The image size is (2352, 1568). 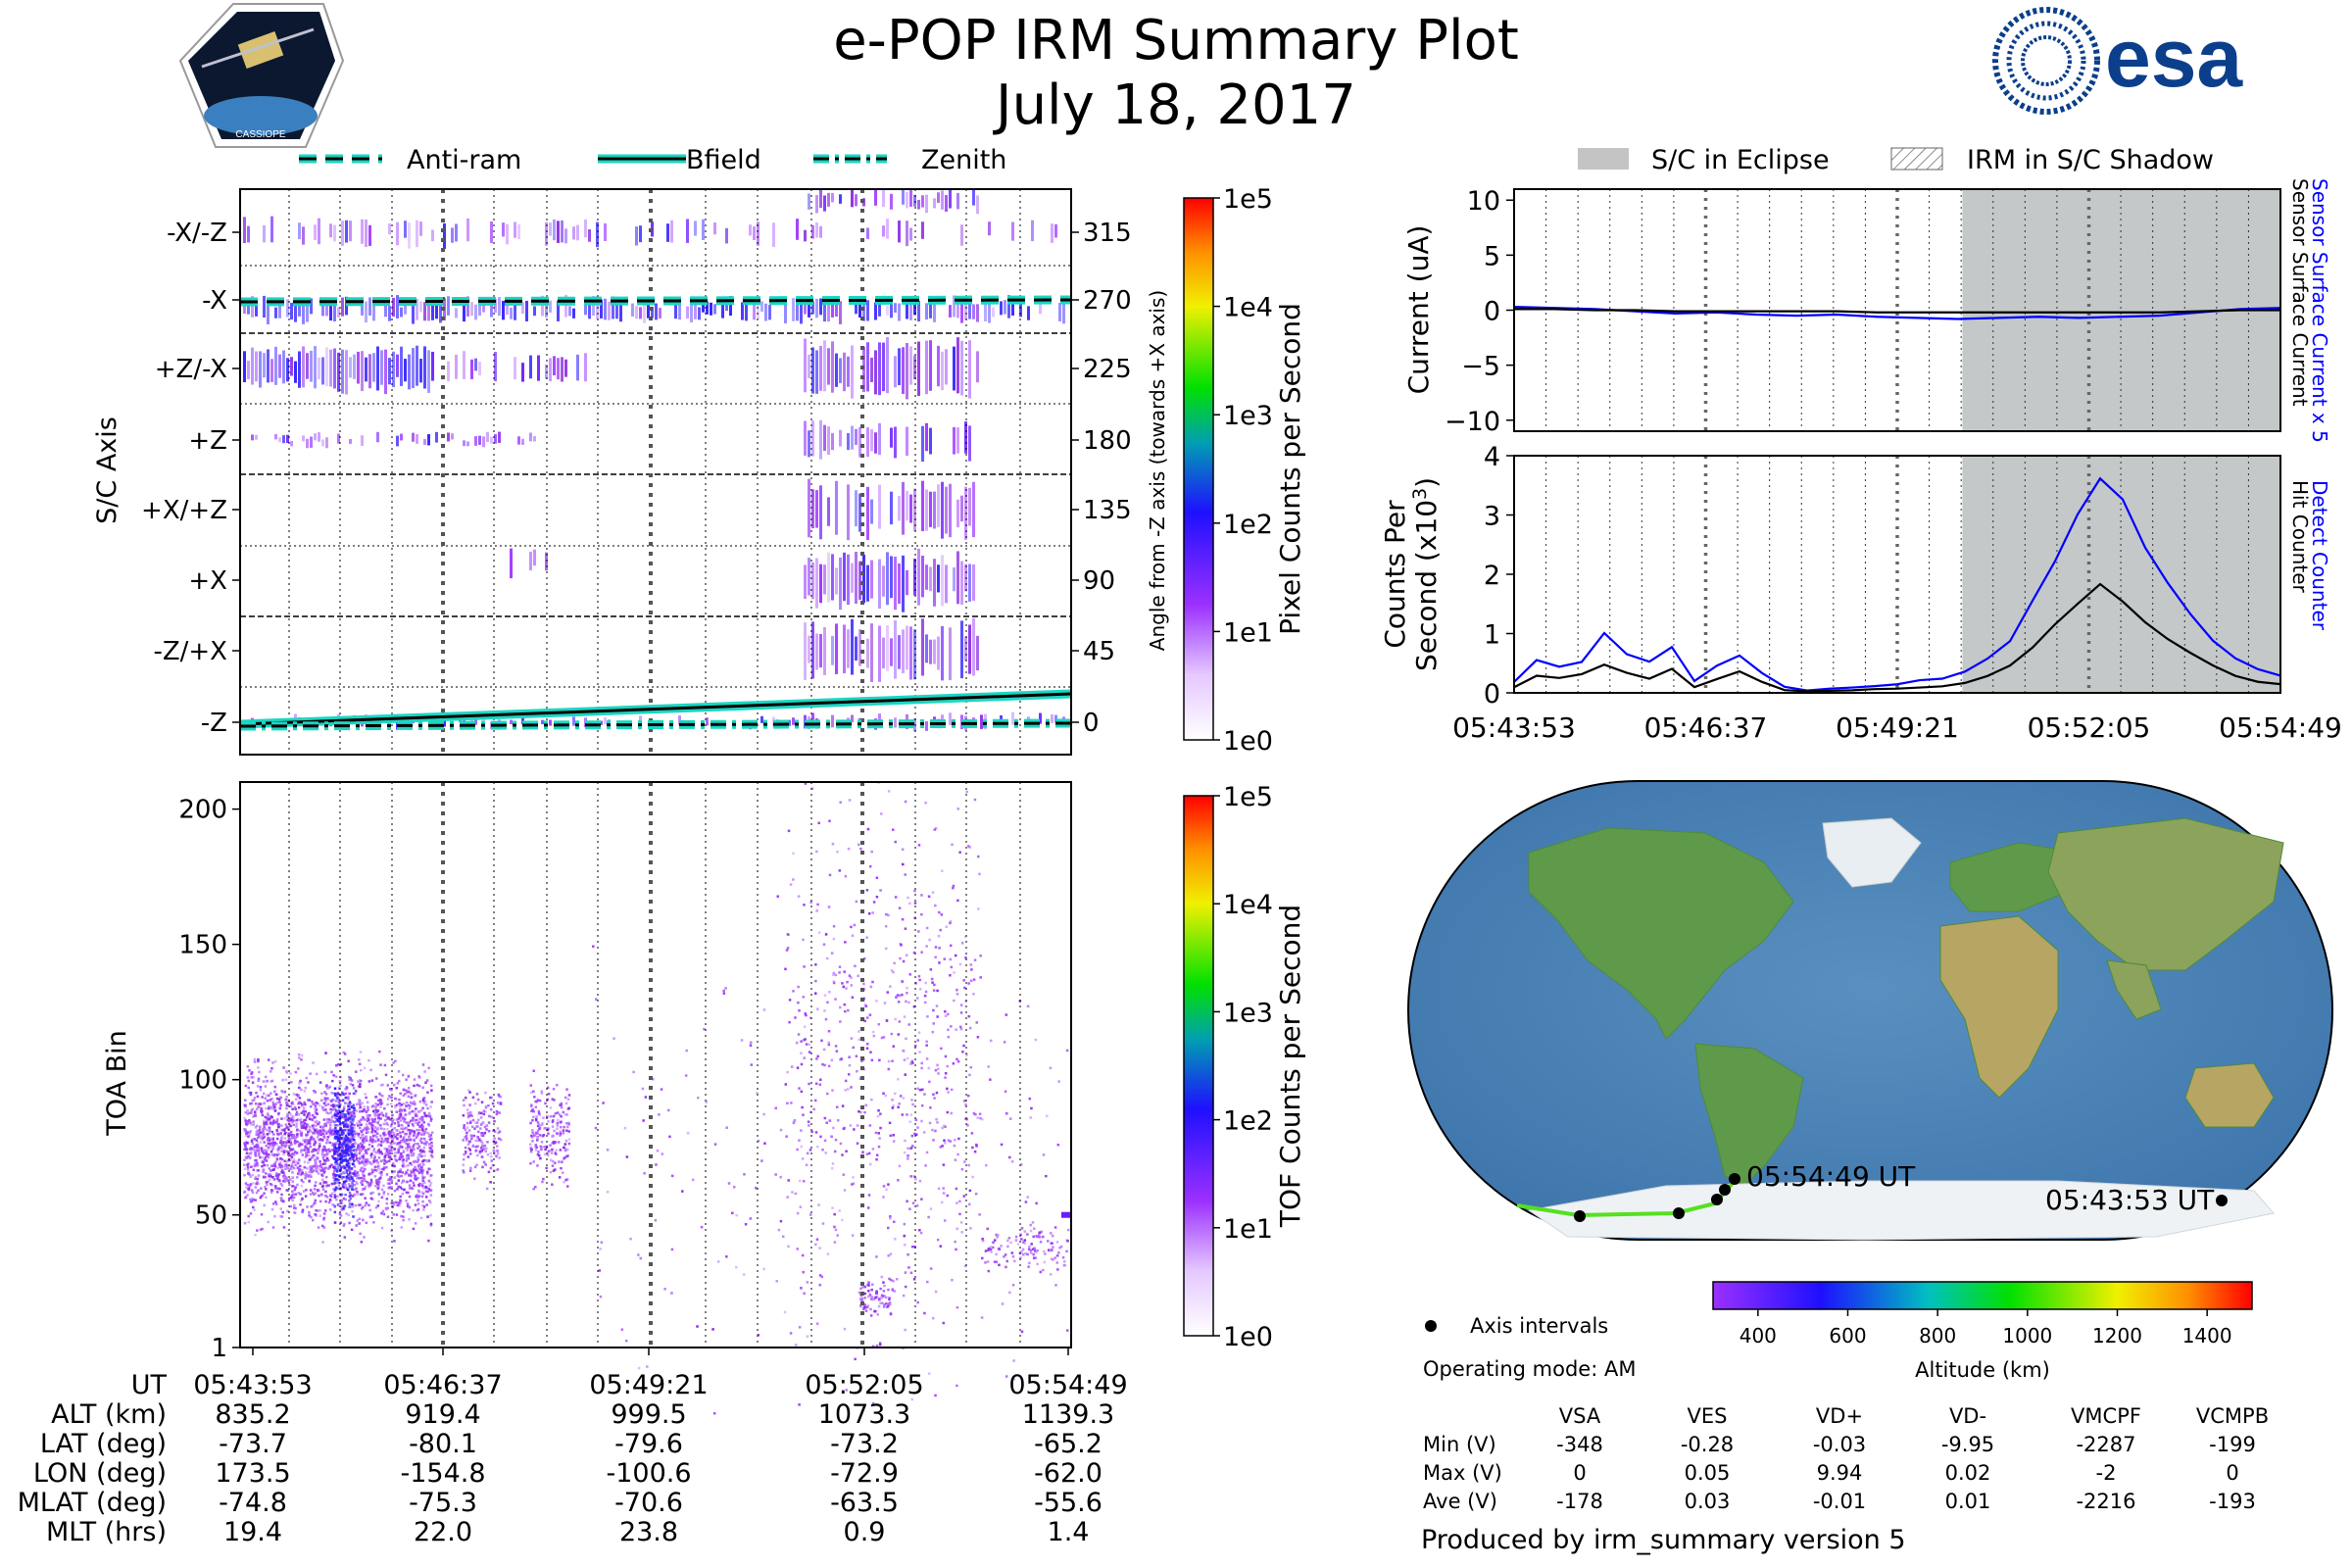 What do you see at coordinates (443, 1532) in the screenshot?
I see `ephem-cell: 22.0` at bounding box center [443, 1532].